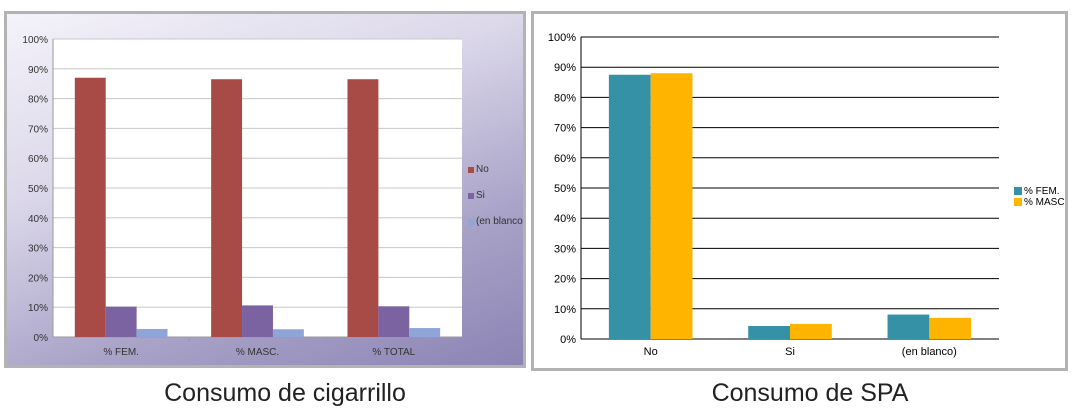 The width and height of the screenshot is (1073, 415). I want to click on x-tick-label: (en blanco), so click(929, 352).